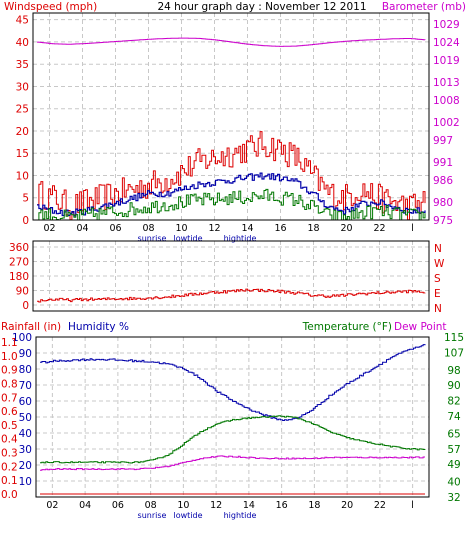  Describe the element at coordinates (183, 505) in the screenshot. I see `panel3-x-tick: 10` at that location.